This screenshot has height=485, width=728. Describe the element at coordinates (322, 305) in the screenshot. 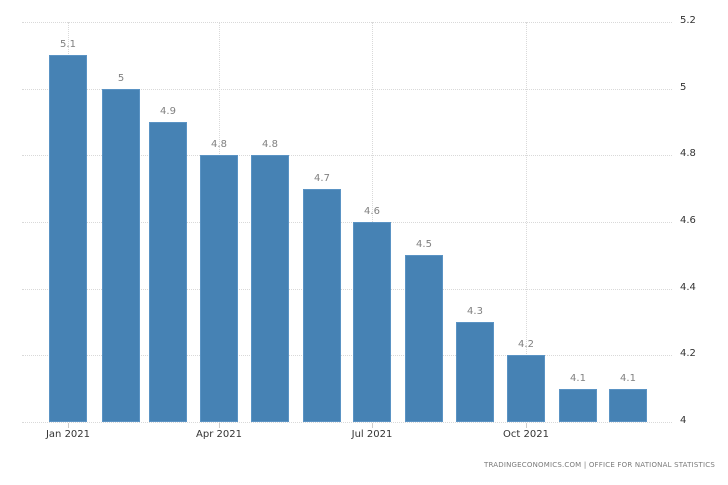

I see `bar-jun-2021` at that location.